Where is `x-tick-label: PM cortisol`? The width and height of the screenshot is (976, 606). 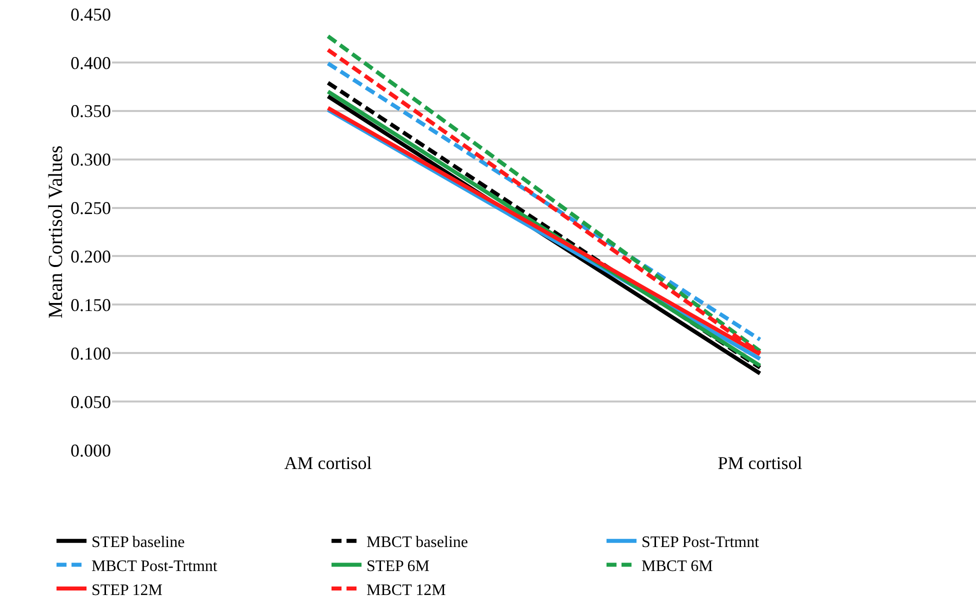 x-tick-label: PM cortisol is located at coordinates (760, 463).